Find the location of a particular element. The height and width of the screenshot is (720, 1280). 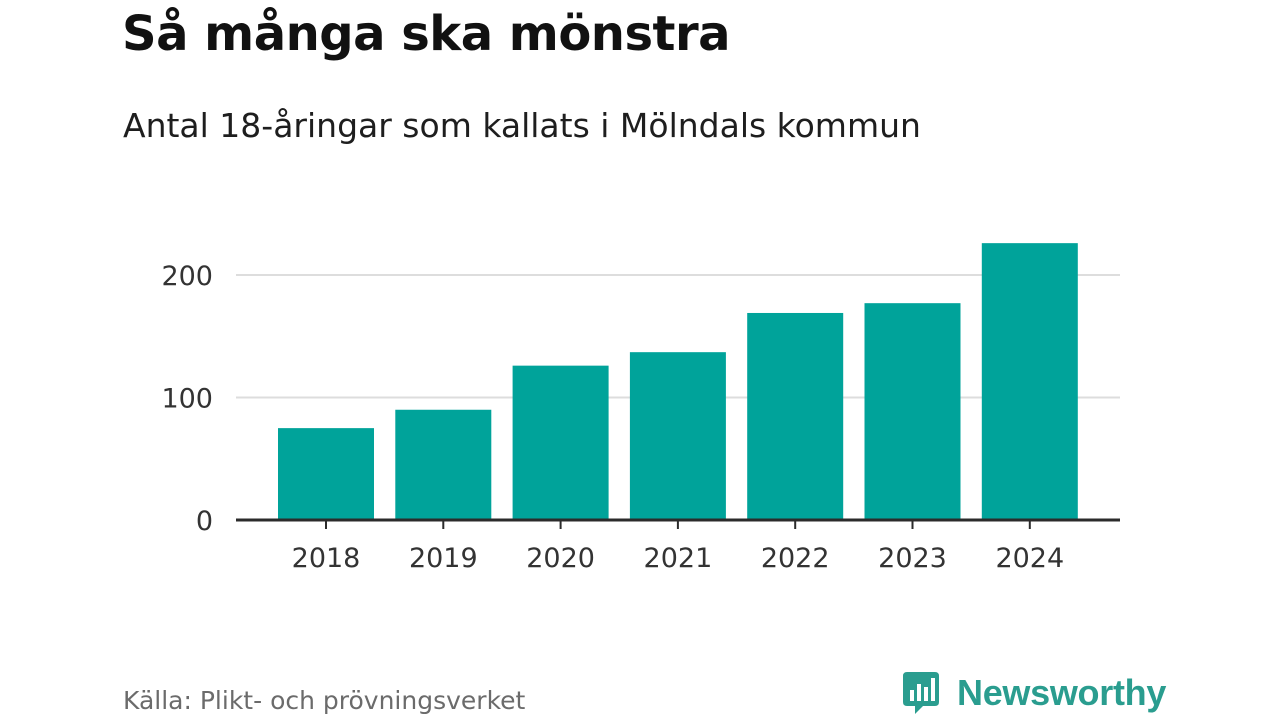

bar-chart-speech-bubble-icon is located at coordinates (921, 693).